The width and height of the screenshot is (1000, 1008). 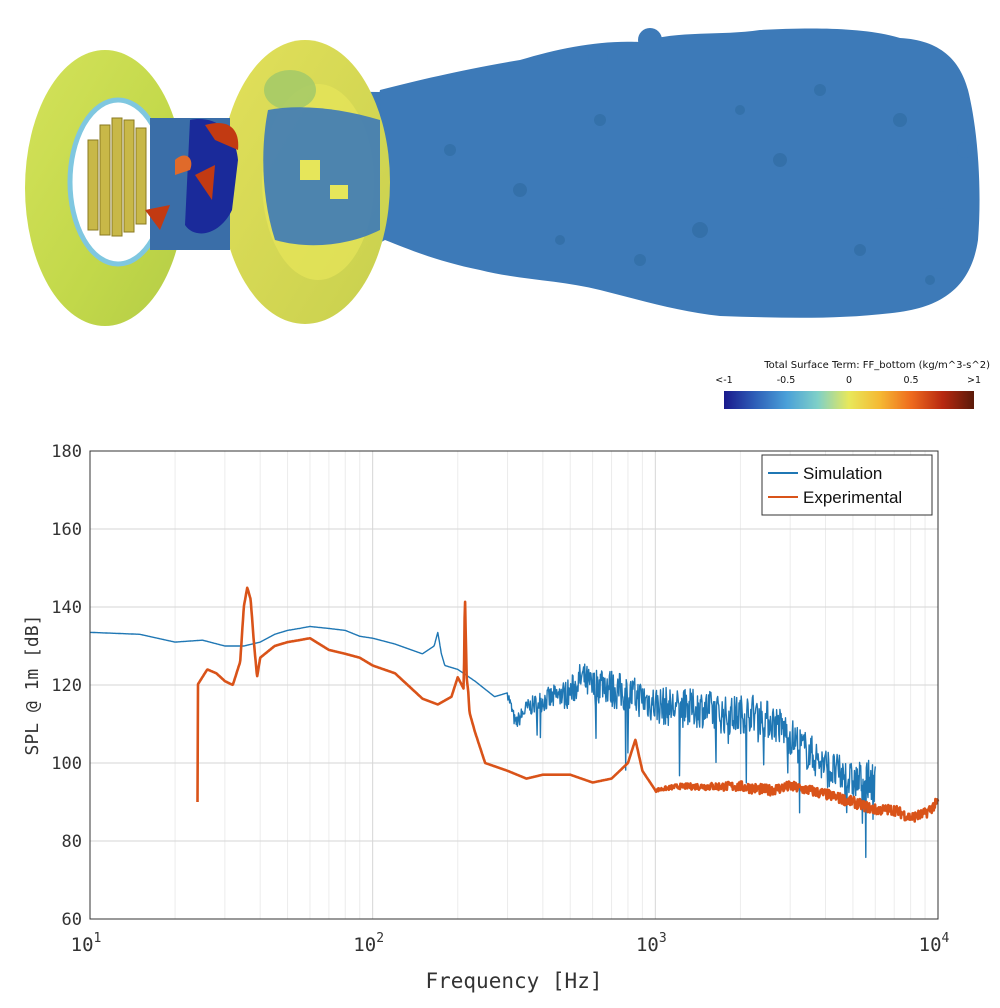 What do you see at coordinates (513, 981) in the screenshot?
I see `x-axis-label: Frequency [Hz]` at bounding box center [513, 981].